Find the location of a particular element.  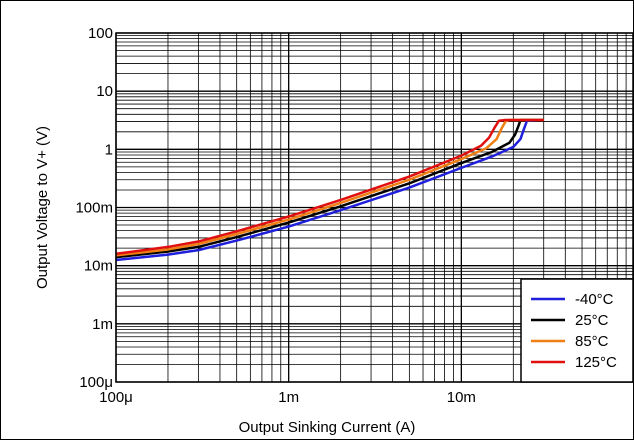

legend: -40°C 25°C 85°C 125°C is located at coordinates (577, 330).